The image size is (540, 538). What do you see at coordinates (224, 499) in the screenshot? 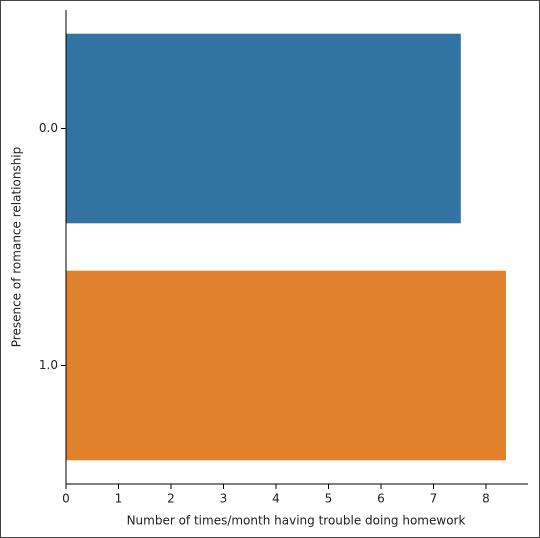
I see `x-tick-label: 3` at bounding box center [224, 499].